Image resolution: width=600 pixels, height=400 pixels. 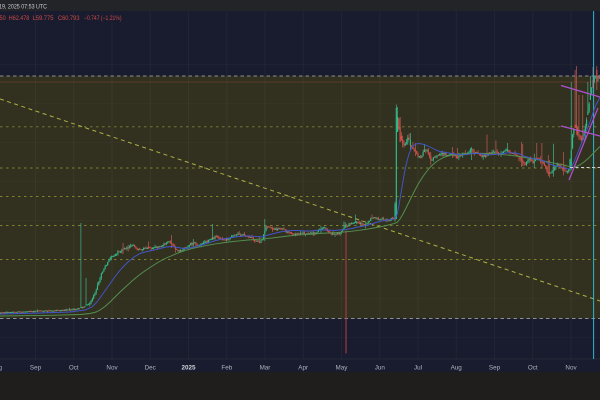 I want to click on svg-text: Feb, so click(x=226, y=367).